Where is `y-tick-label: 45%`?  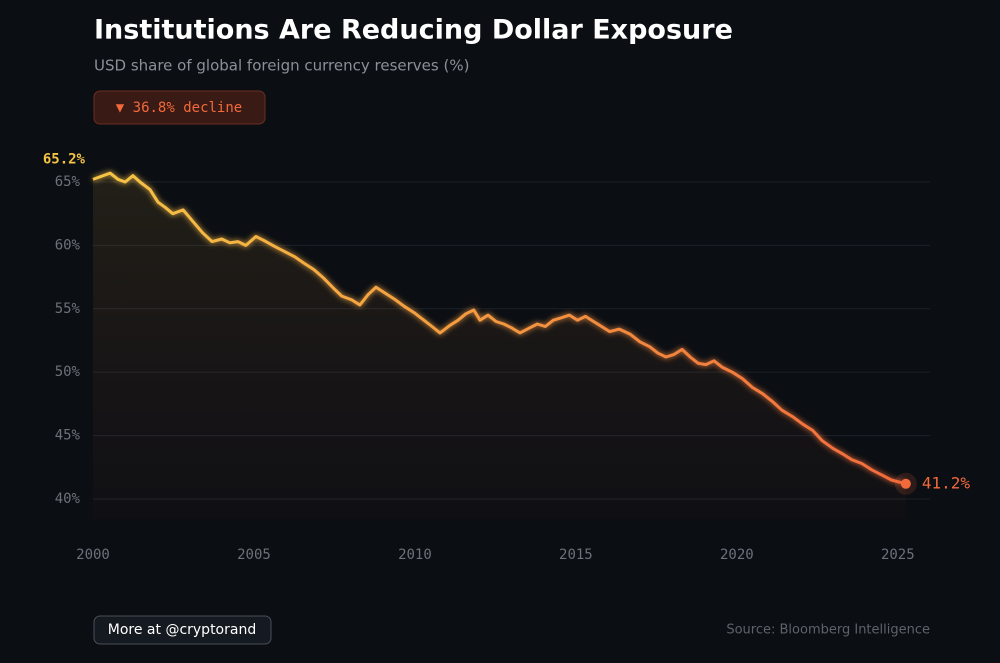
y-tick-label: 45% is located at coordinates (68, 436).